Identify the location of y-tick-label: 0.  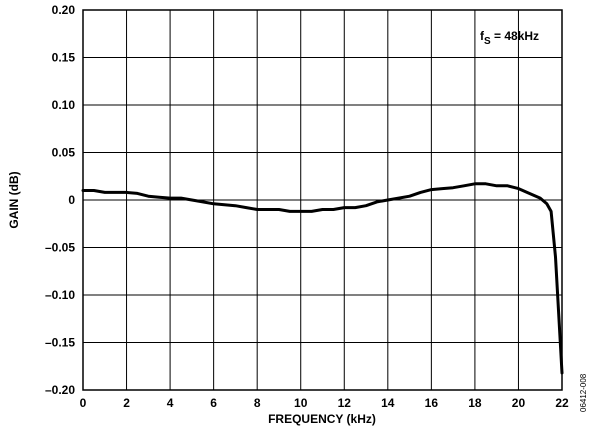
(71, 200).